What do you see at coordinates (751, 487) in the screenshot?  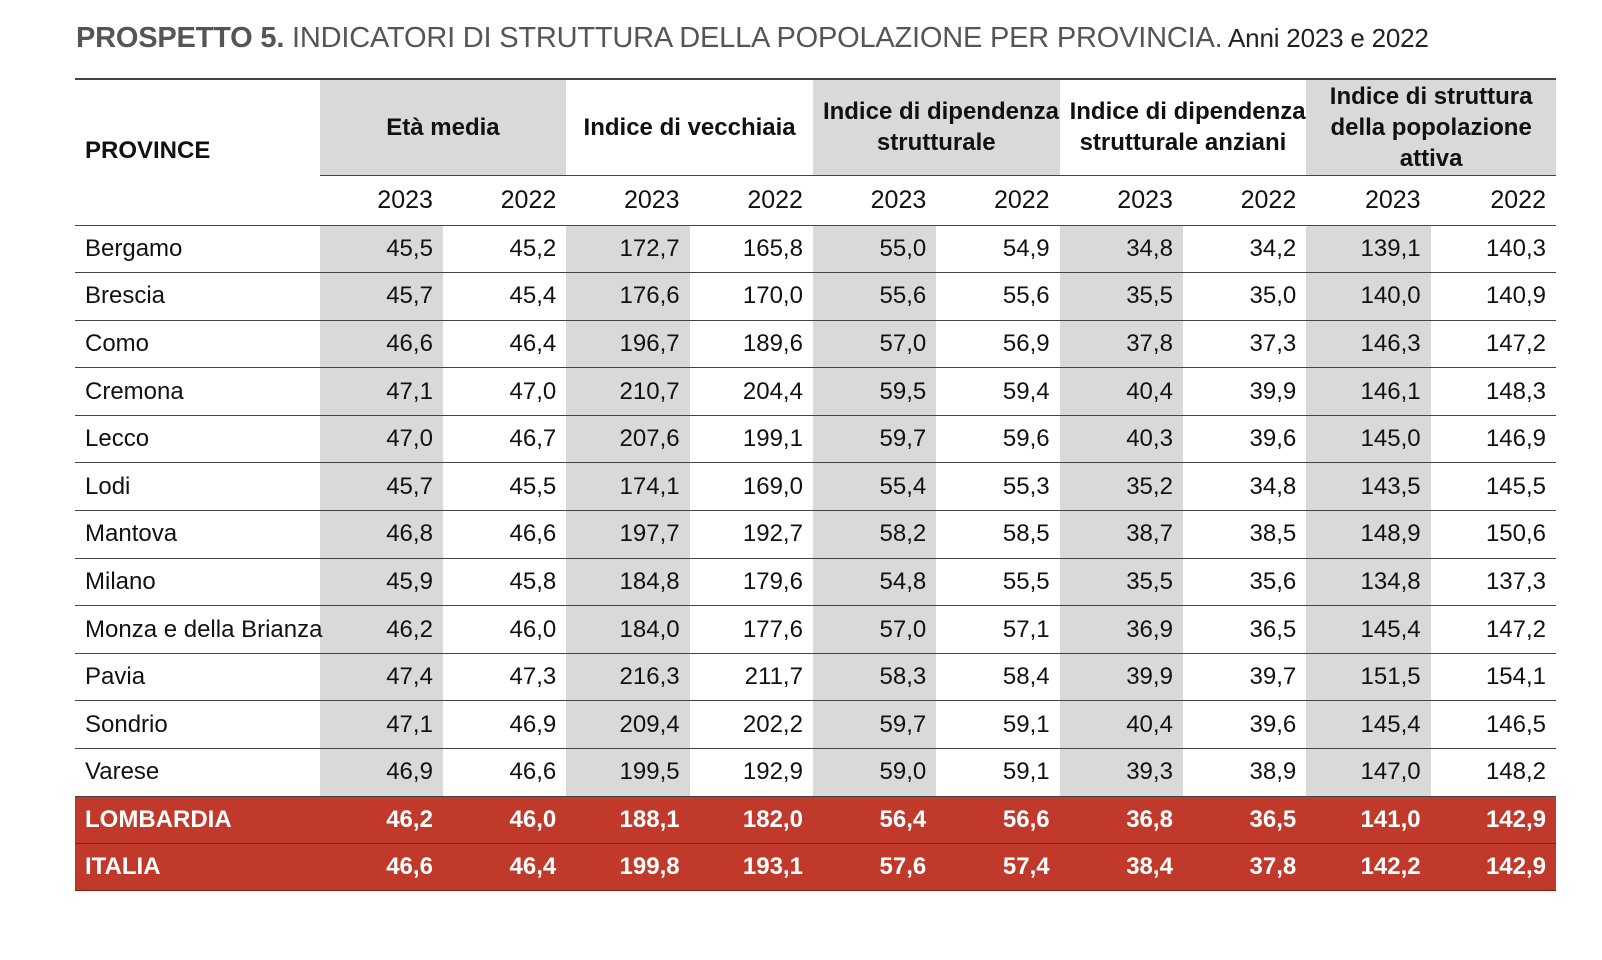 I see `value-cell: 169,0` at bounding box center [751, 487].